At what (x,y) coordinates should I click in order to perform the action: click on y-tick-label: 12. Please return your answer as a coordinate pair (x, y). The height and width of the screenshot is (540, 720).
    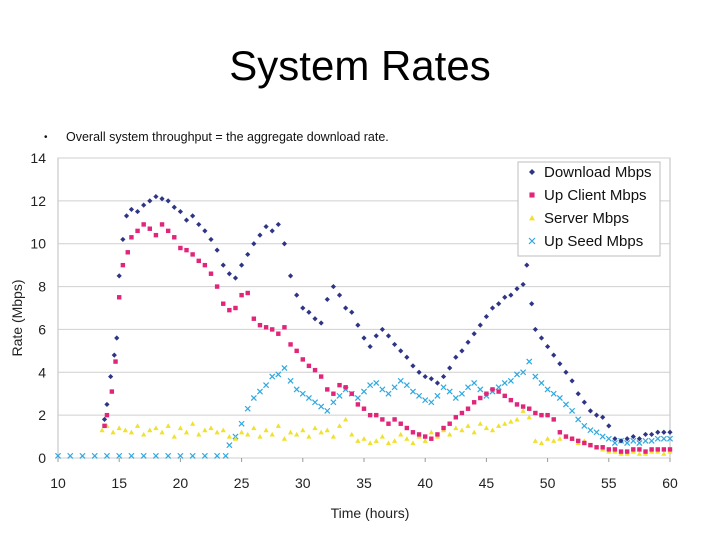
    Looking at the image, I should click on (38, 201).